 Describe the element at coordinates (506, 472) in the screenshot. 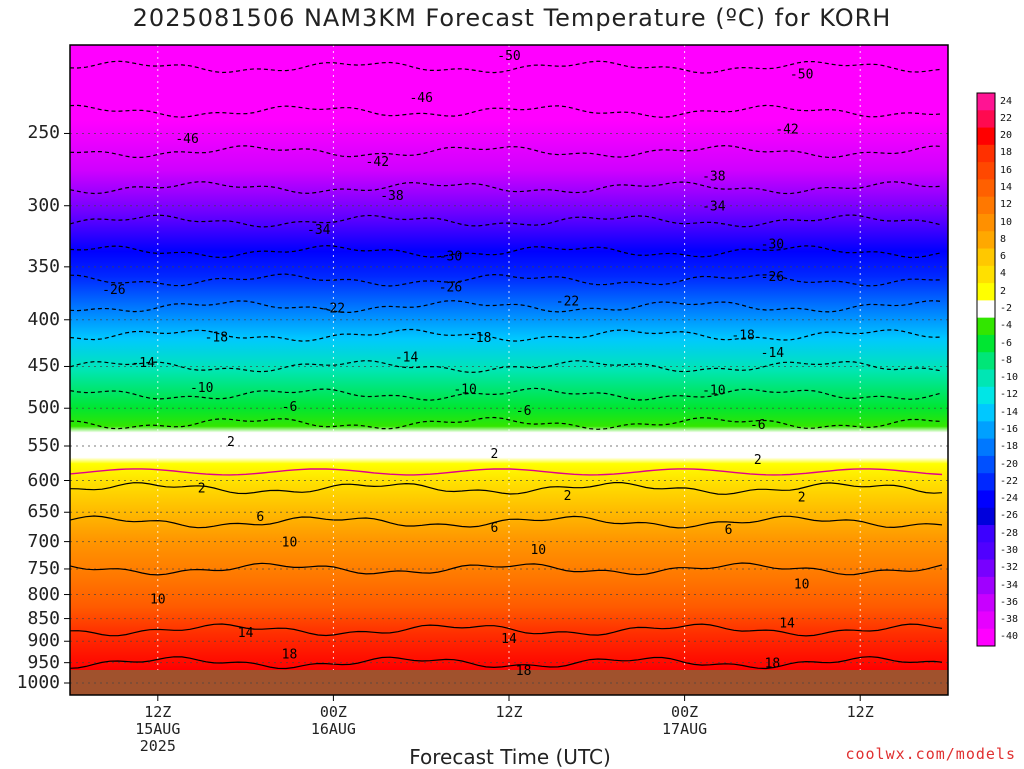

I see `freezing-line` at that location.